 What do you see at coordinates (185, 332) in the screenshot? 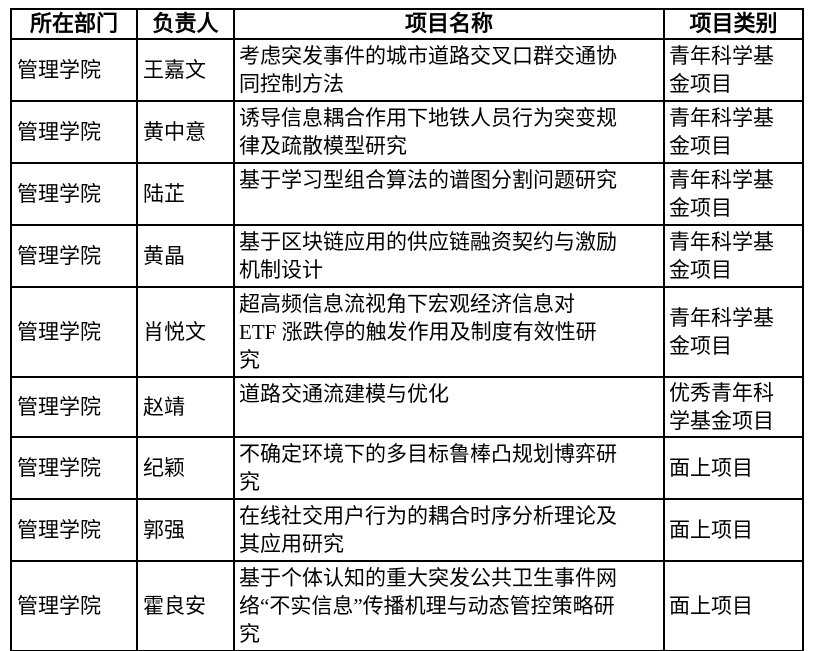
I see `leader-cell: 肖悦文` at bounding box center [185, 332].